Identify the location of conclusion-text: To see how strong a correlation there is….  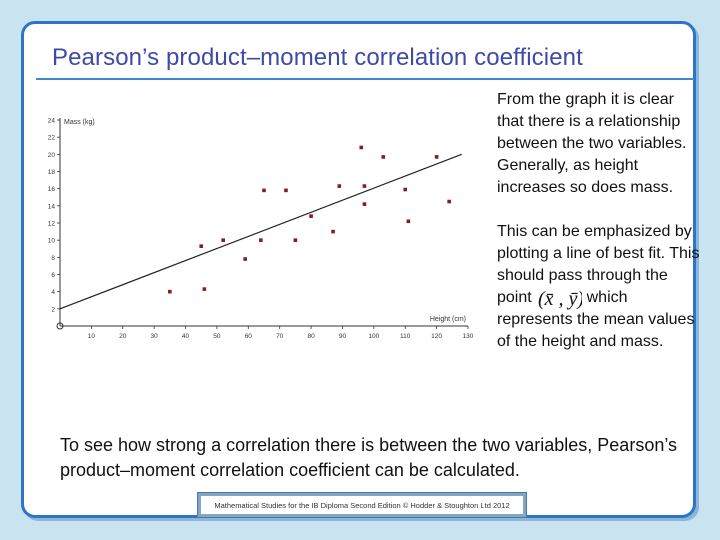
(369, 457).